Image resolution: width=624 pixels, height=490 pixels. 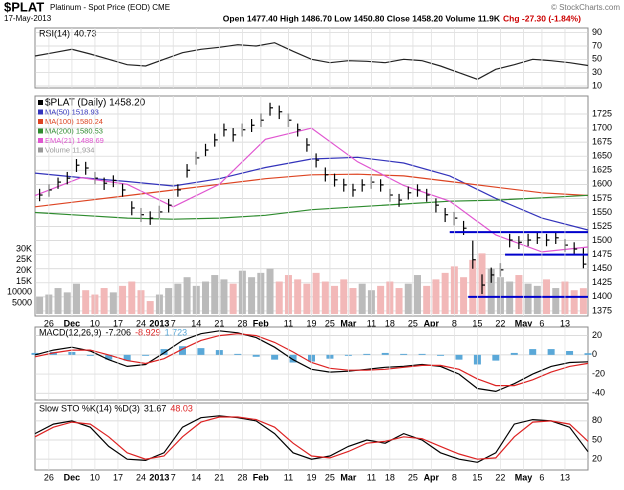 What do you see at coordinates (602, 156) in the screenshot?
I see `y-tick-label: 1650` at bounding box center [602, 156].